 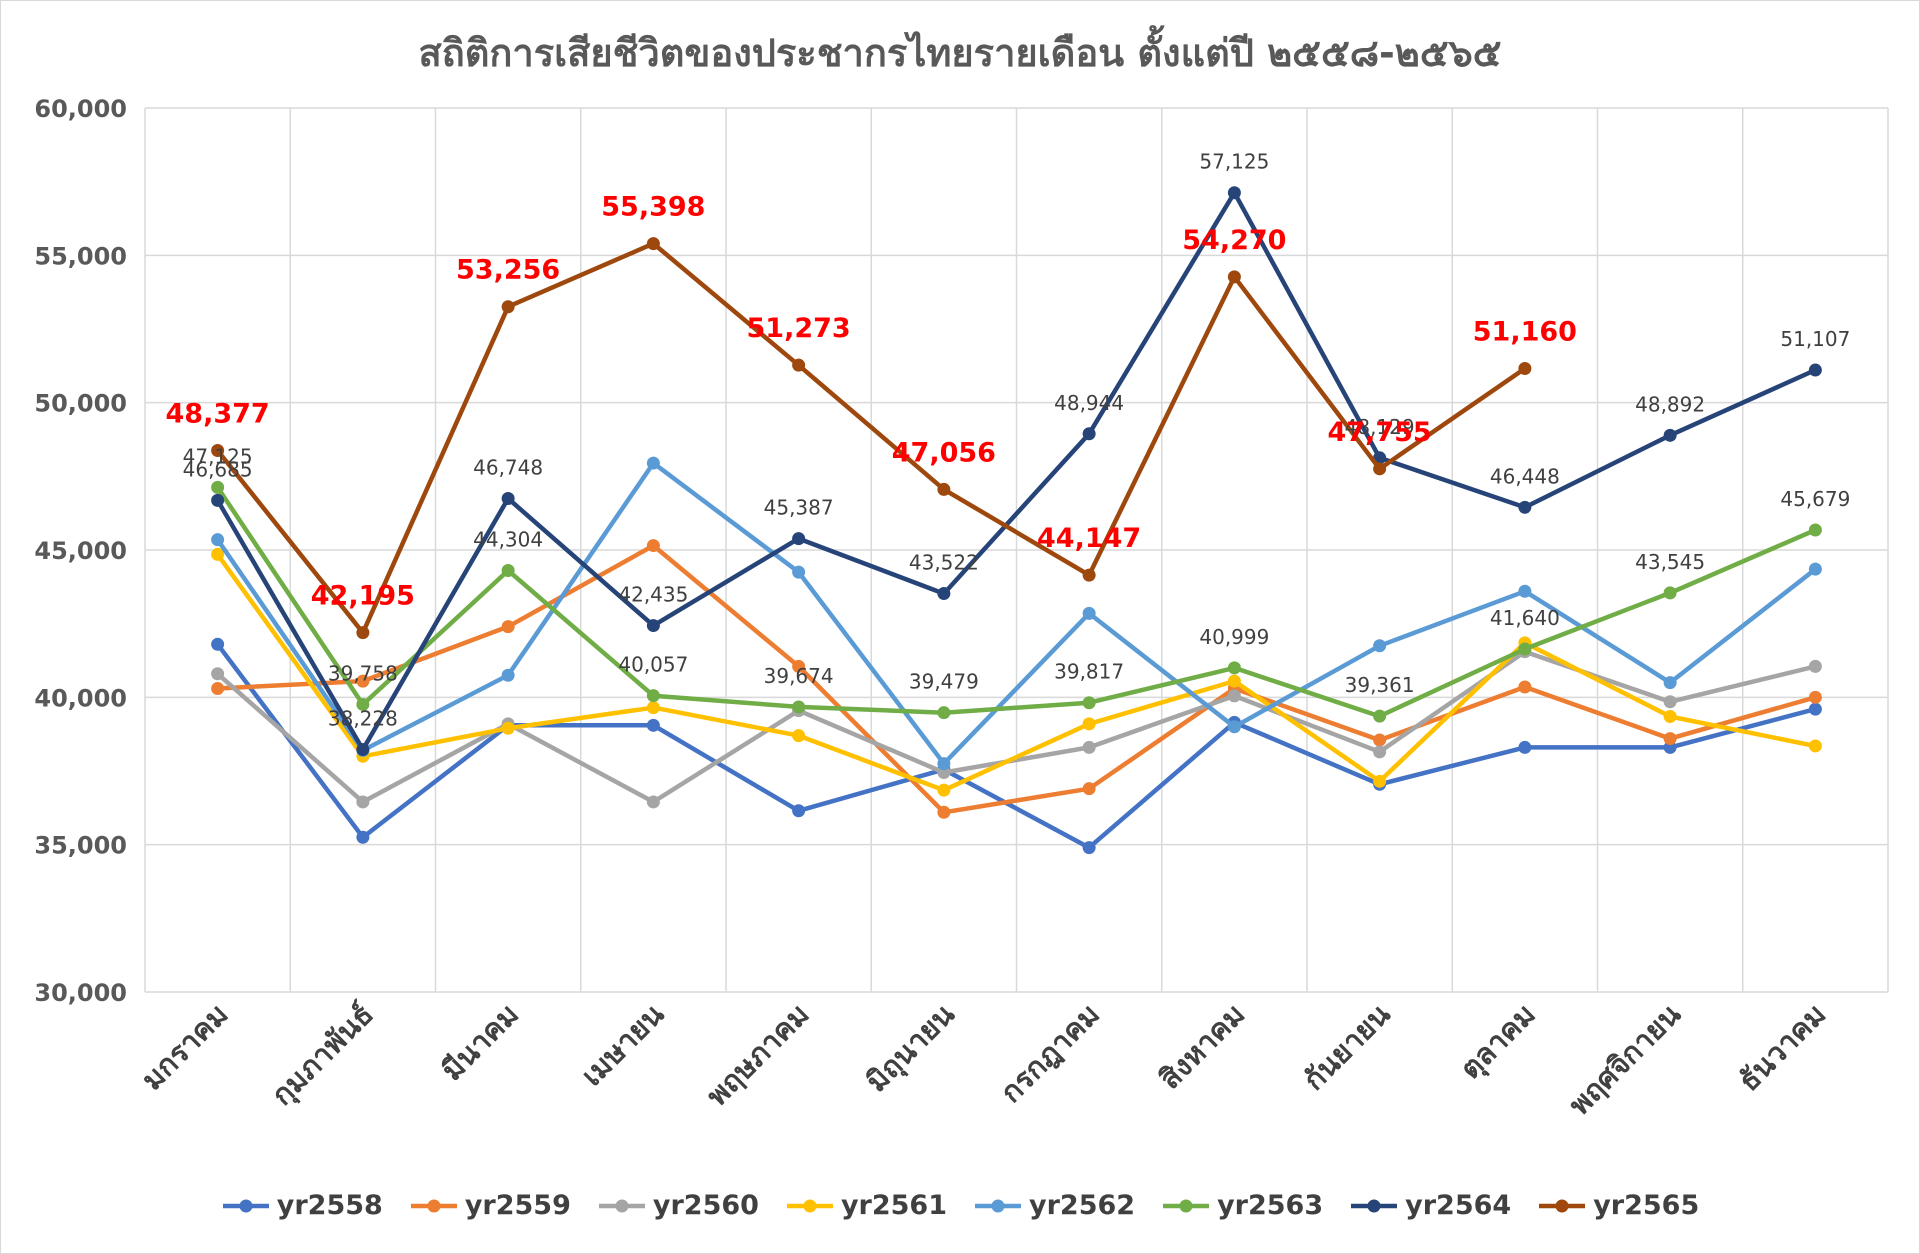 What do you see at coordinates (1525, 476) in the screenshot?
I see `data-label-yr2564: 46,448` at bounding box center [1525, 476].